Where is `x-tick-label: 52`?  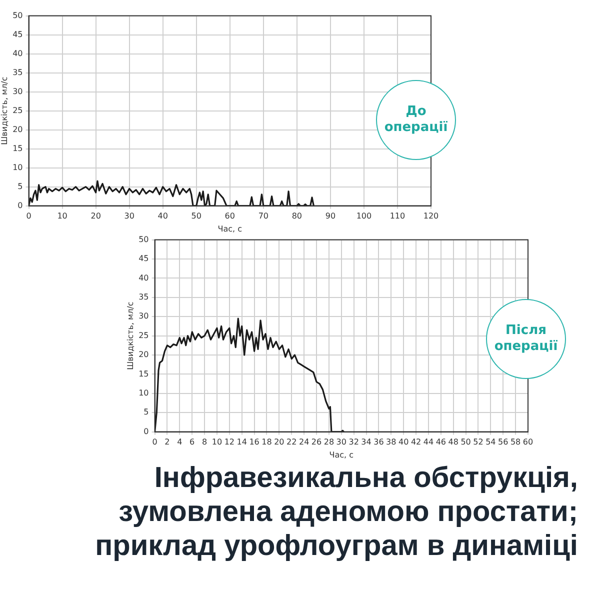
x-tick-label: 52 is located at coordinates (478, 442).